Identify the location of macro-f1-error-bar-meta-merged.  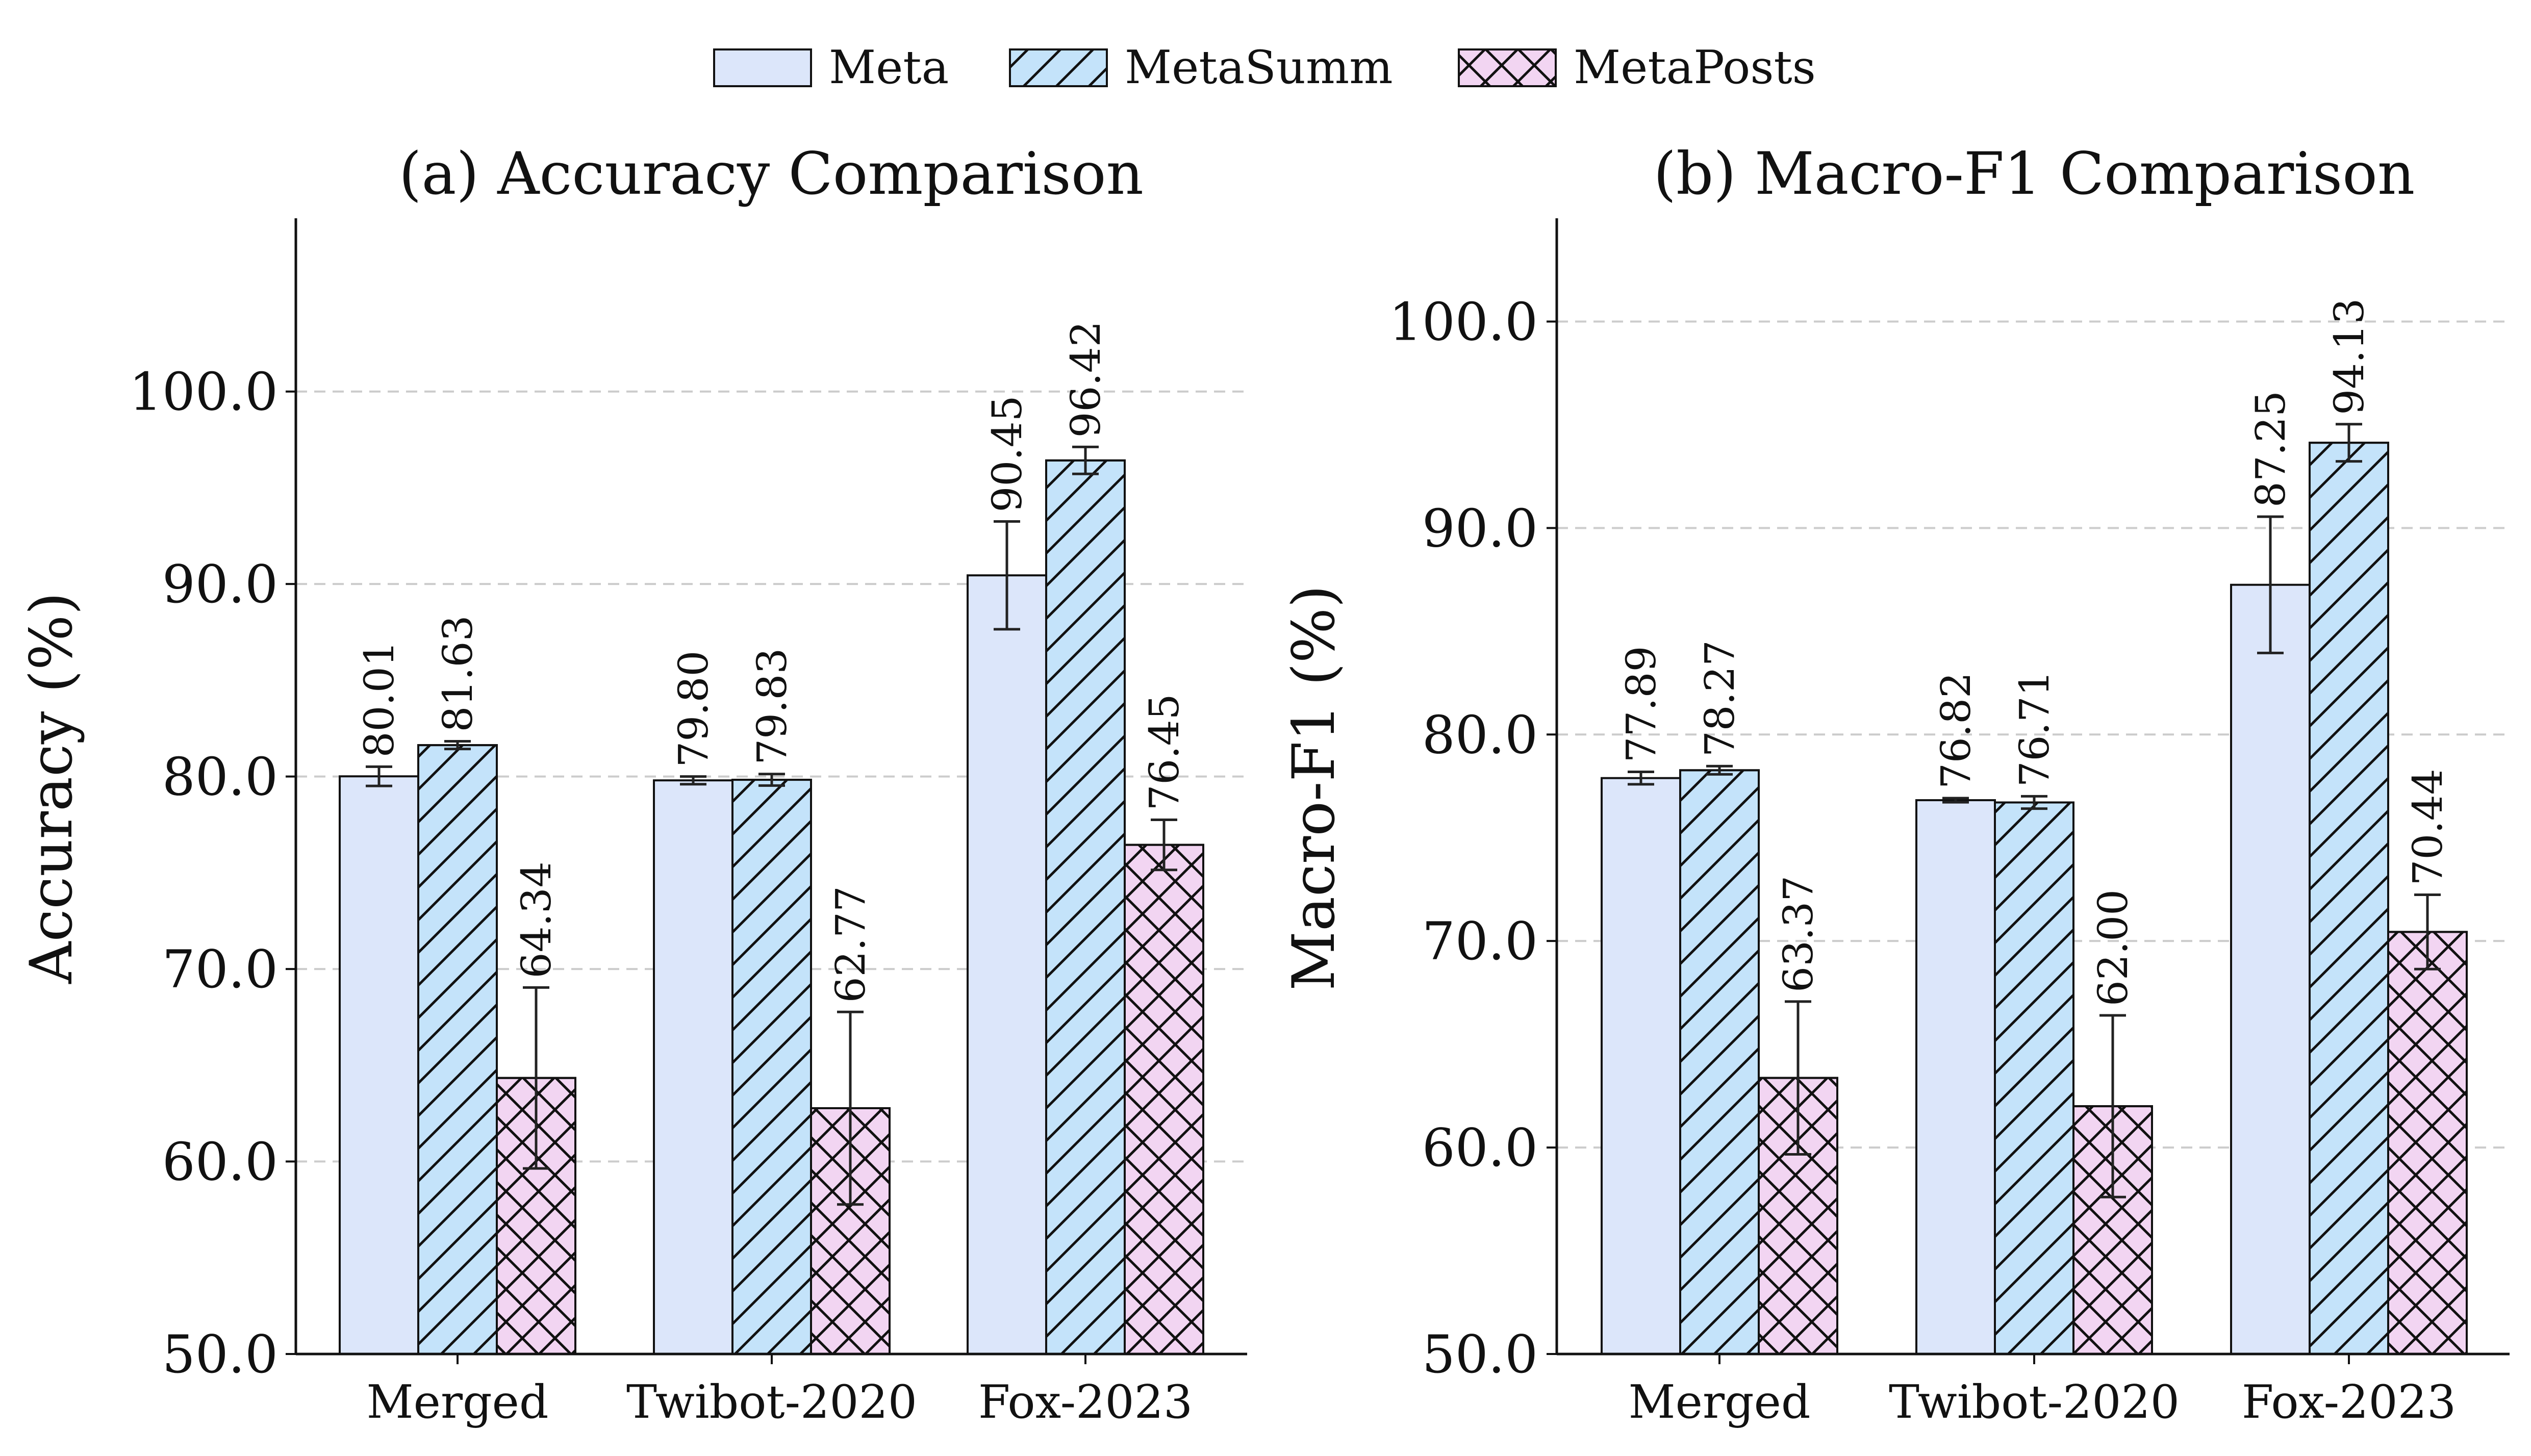
(1641, 778).